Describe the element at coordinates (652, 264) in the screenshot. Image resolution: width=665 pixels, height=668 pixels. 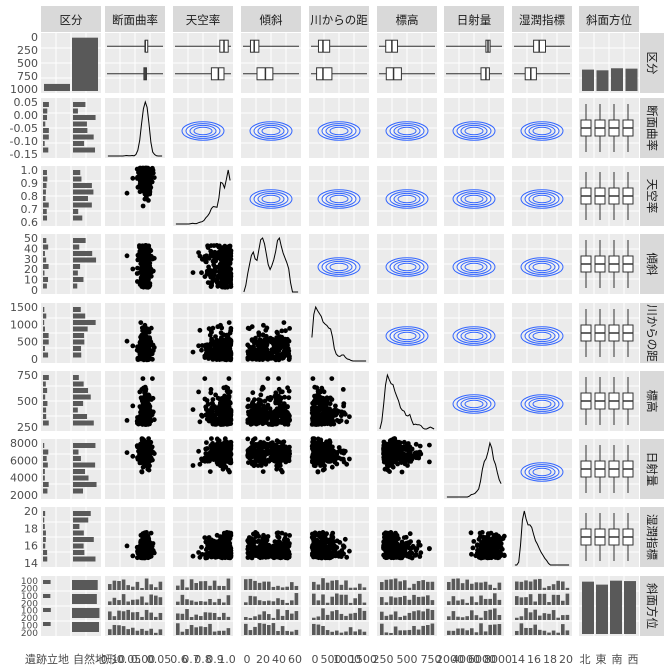
I see `row-strip-label: 傾斜` at that location.